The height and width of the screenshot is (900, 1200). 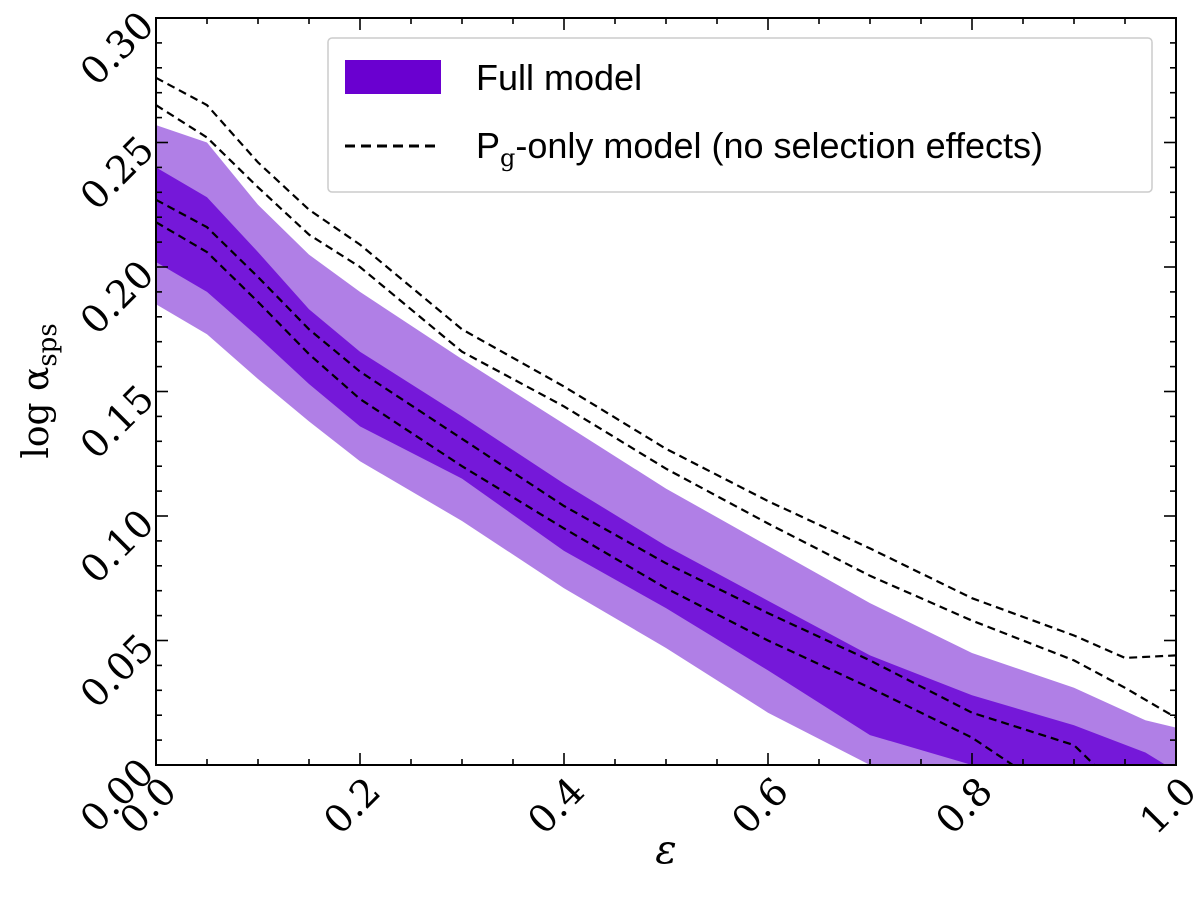 What do you see at coordinates (36, 413) in the screenshot?
I see `y-axis-label-base: log α` at bounding box center [36, 413].